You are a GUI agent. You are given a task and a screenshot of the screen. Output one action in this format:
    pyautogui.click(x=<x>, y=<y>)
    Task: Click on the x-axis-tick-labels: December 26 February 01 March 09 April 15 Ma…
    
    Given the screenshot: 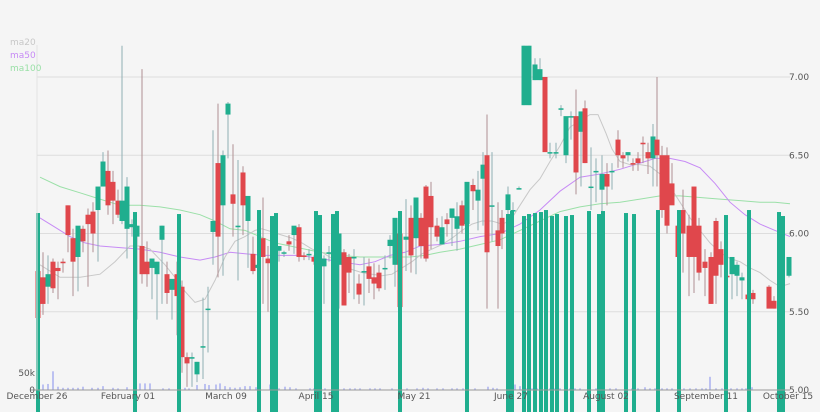 What is the action you would take?
    pyautogui.click(x=410, y=397)
    